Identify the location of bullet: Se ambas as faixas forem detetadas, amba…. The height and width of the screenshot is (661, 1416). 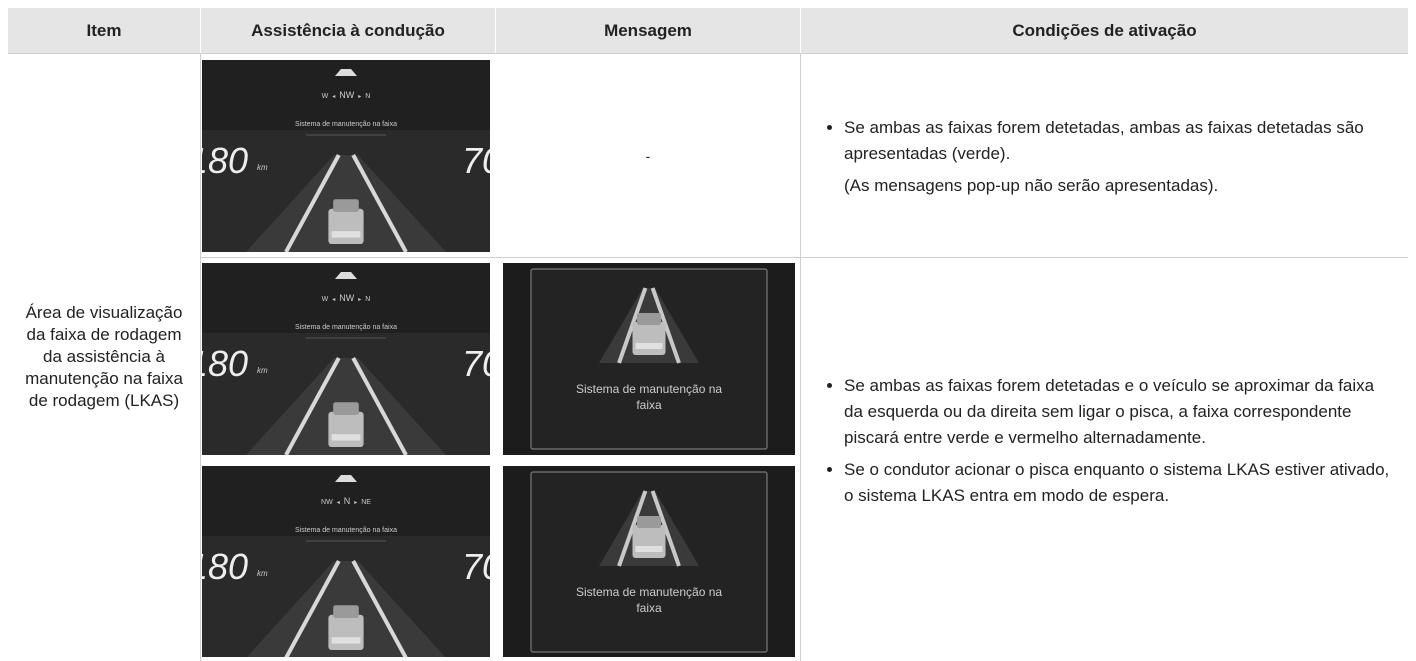
(1117, 141).